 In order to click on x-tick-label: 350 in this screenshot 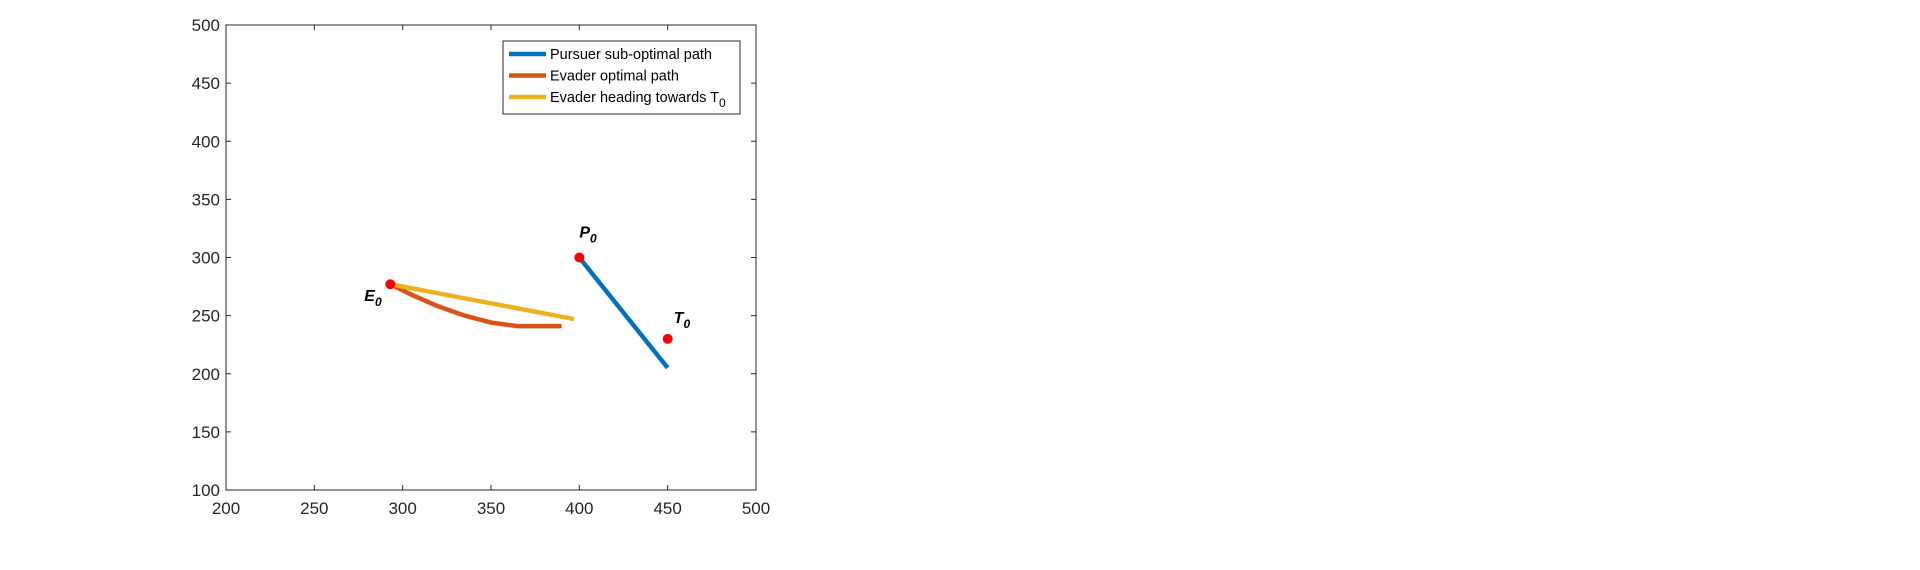, I will do `click(491, 508)`.